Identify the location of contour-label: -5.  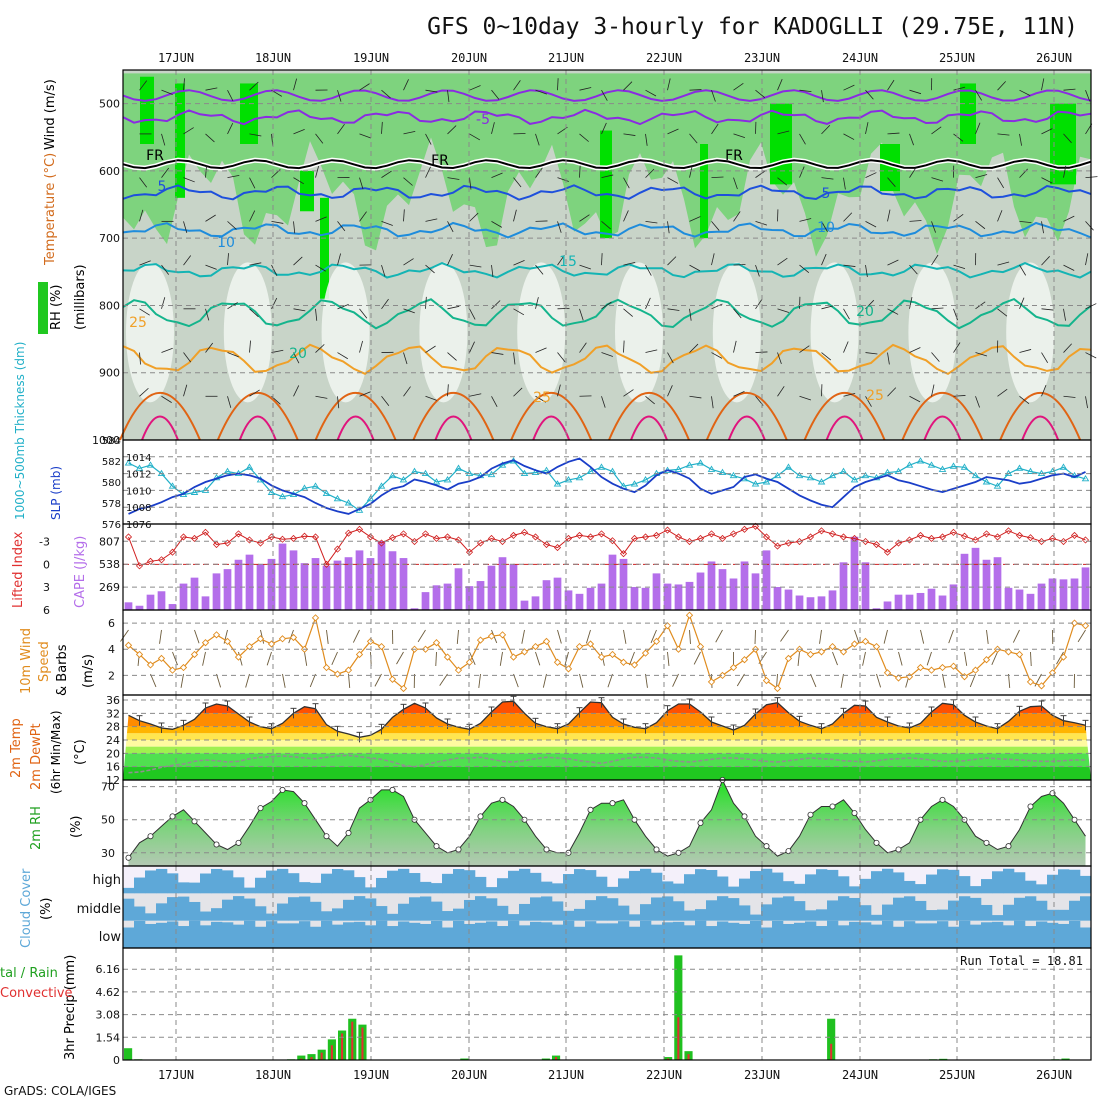
(483, 120).